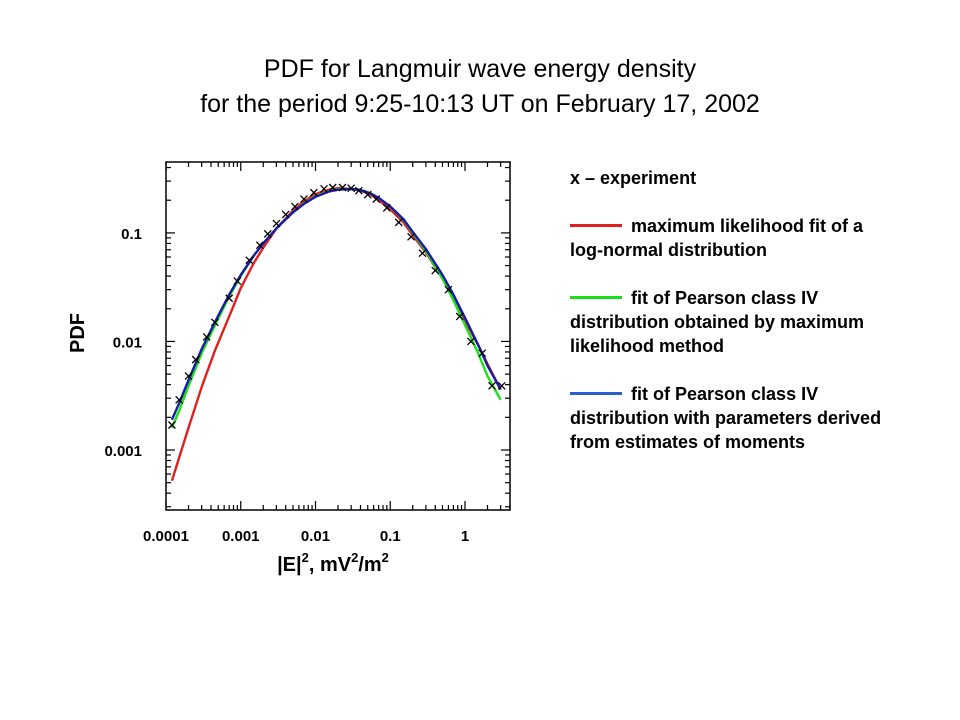 The height and width of the screenshot is (720, 960). Describe the element at coordinates (330, 565) in the screenshot. I see `x-axis-label-mid: , mV` at that location.